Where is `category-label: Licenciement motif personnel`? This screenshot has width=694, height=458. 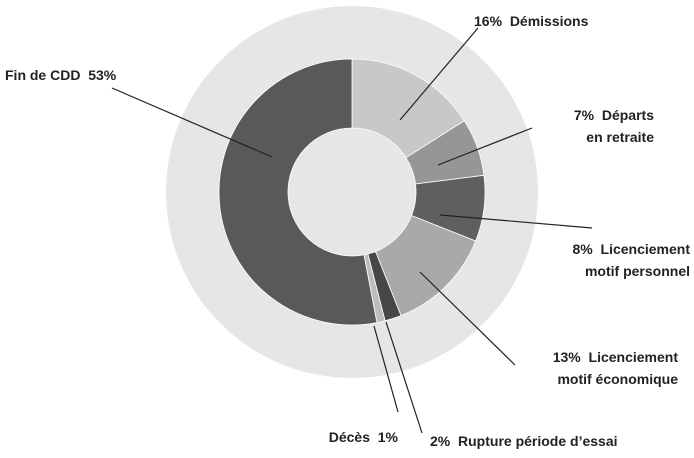 category-label: Licenciement motif personnel is located at coordinates (637, 260).